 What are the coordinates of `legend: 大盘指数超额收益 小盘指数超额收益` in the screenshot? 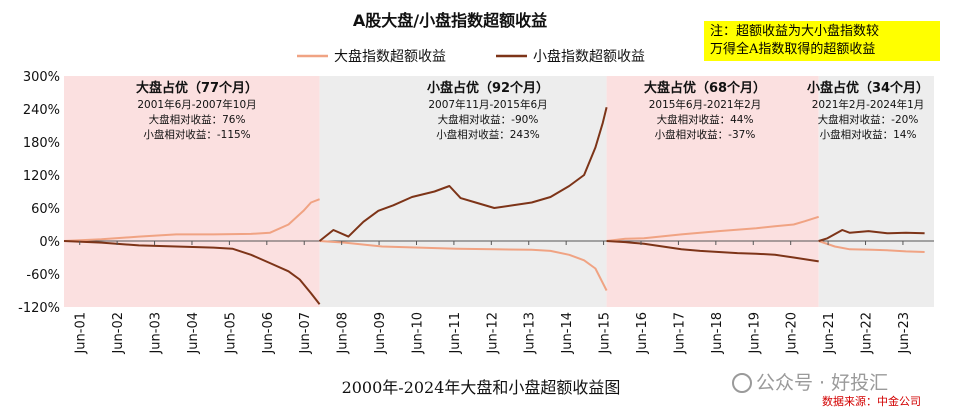 It's located at (471, 56).